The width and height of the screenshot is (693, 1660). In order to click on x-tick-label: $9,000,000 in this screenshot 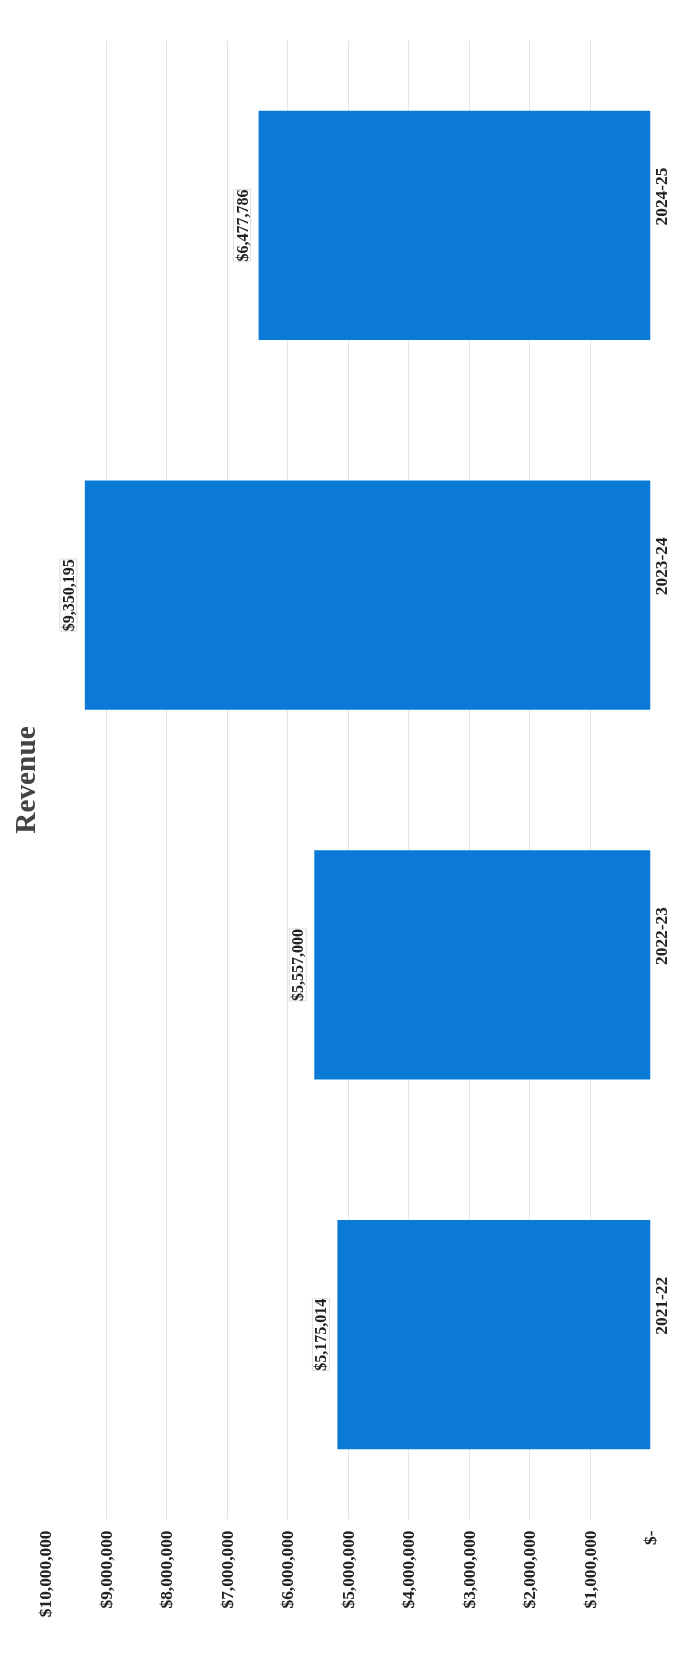, I will do `click(106, 1569)`.